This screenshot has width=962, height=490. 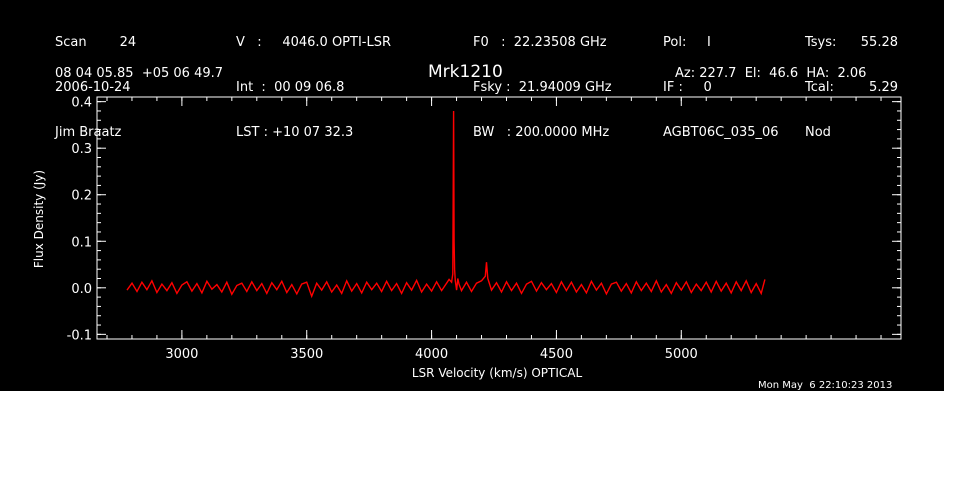 What do you see at coordinates (883, 87) in the screenshot?
I see `tcal-value: 5.29` at bounding box center [883, 87].